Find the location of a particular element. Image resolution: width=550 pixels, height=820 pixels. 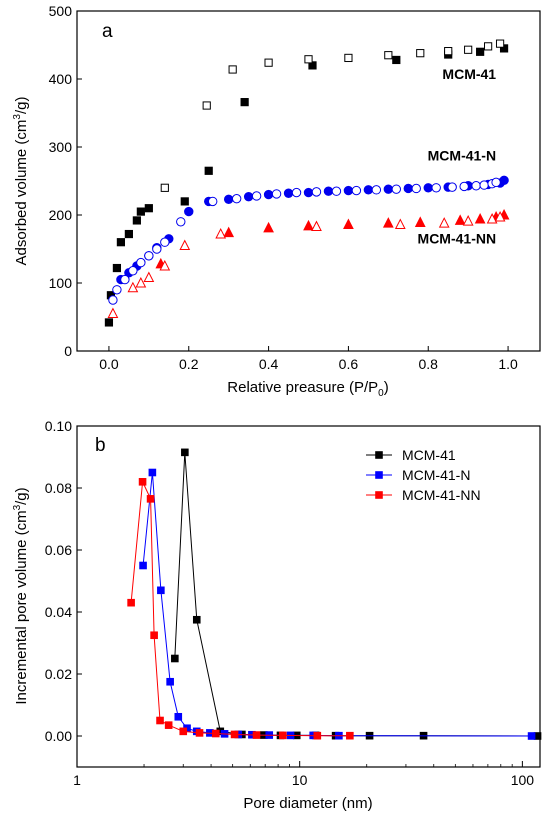

panel-a-y-tick-label: 100 is located at coordinates (61, 283).